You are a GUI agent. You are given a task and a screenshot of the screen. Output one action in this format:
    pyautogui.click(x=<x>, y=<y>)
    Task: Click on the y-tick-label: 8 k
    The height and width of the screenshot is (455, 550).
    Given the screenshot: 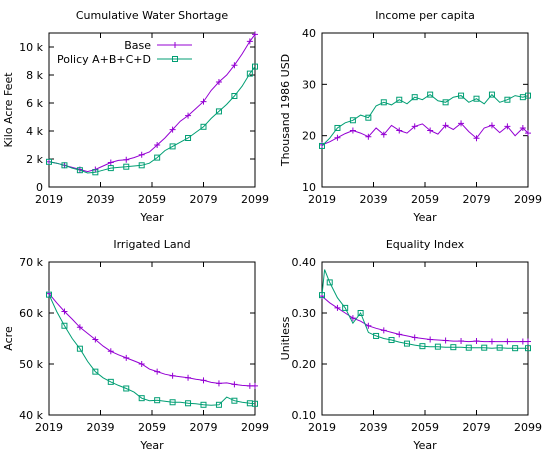 What is the action you would take?
    pyautogui.click(x=34, y=75)
    